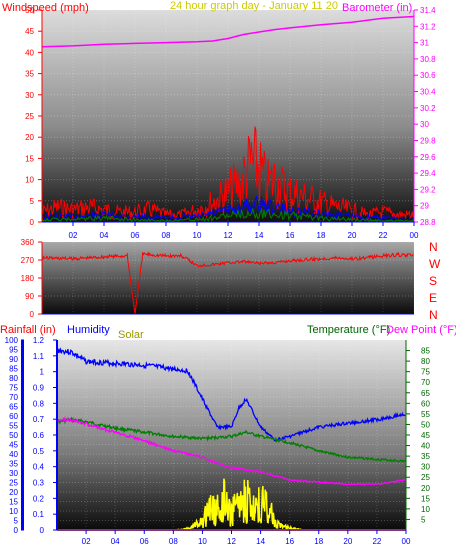 The width and height of the screenshot is (456, 547). I want to click on wind-left-tick-label: 30, so click(29, 95).